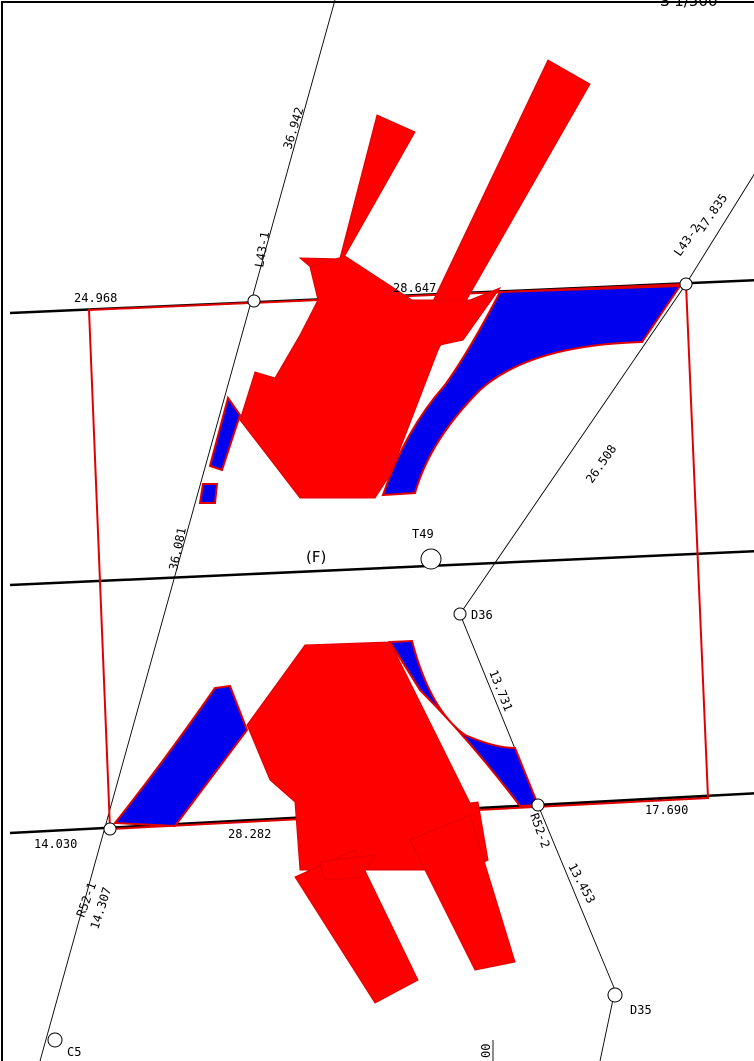 Image resolution: width=754 pixels, height=1061 pixels. What do you see at coordinates (249, 834) in the screenshot?
I see `distance-label-28282: 28.282` at bounding box center [249, 834].